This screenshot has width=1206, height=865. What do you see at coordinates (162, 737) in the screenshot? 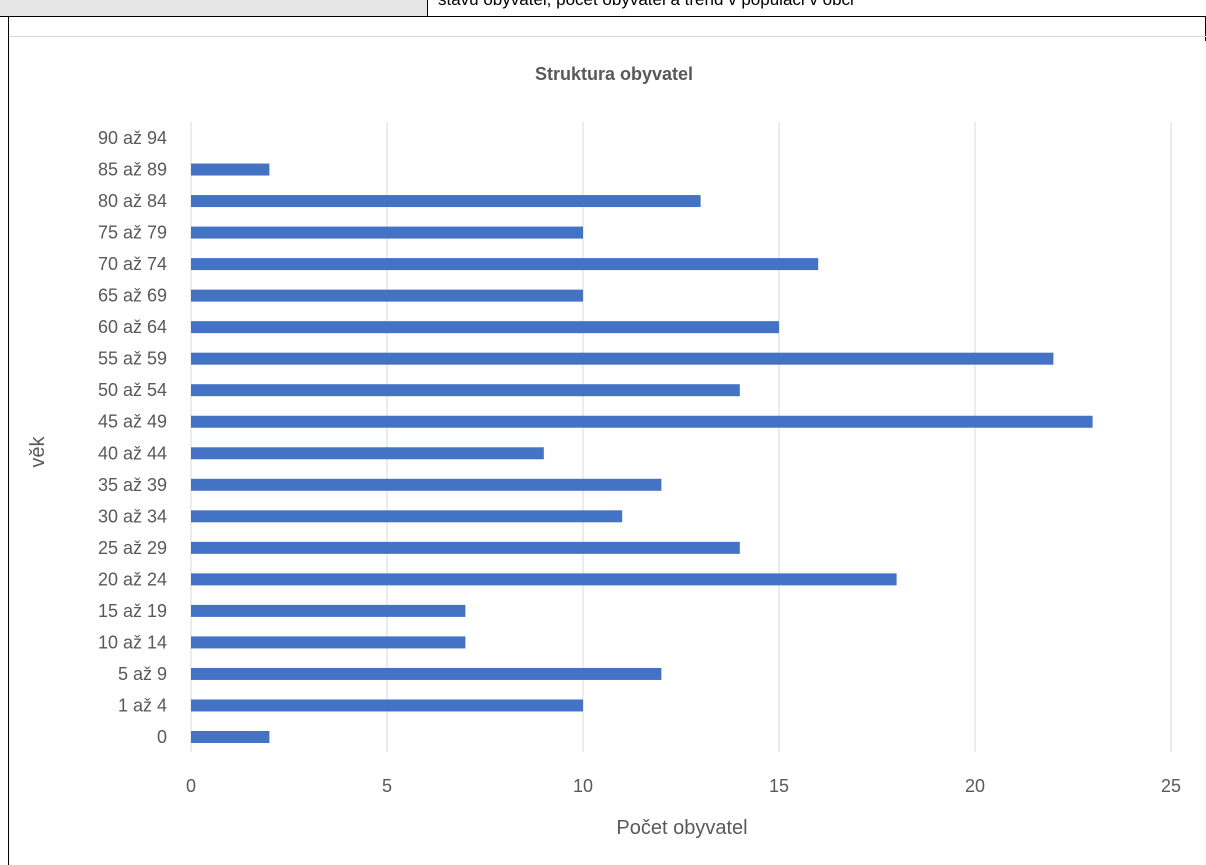
I see `category-label: 0` at bounding box center [162, 737].